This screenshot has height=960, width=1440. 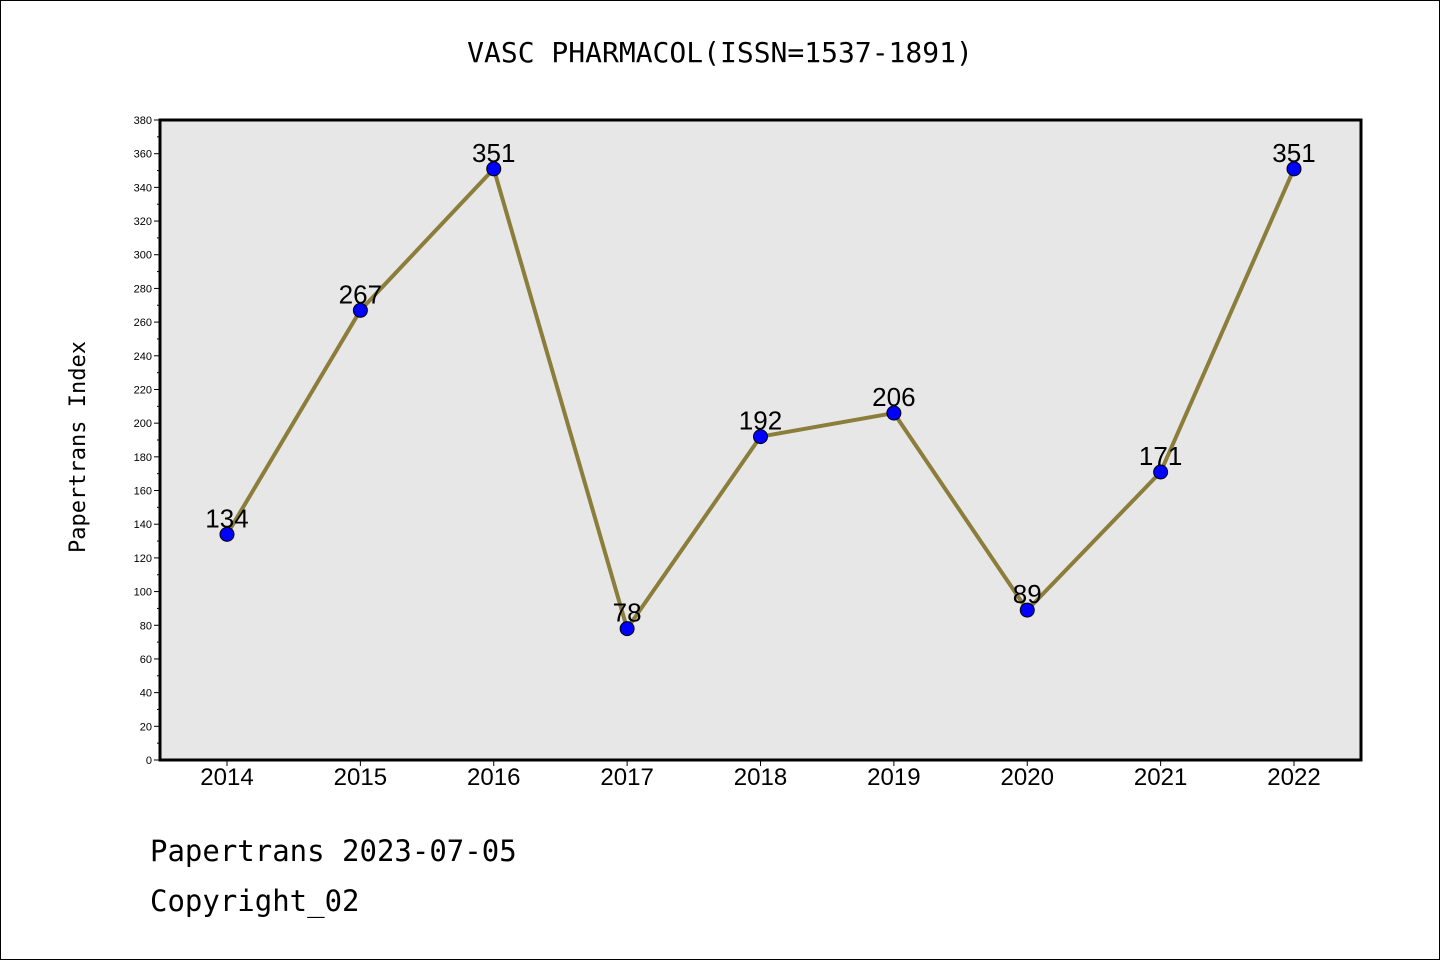 What do you see at coordinates (360, 294) in the screenshot?
I see `data-label: 267` at bounding box center [360, 294].